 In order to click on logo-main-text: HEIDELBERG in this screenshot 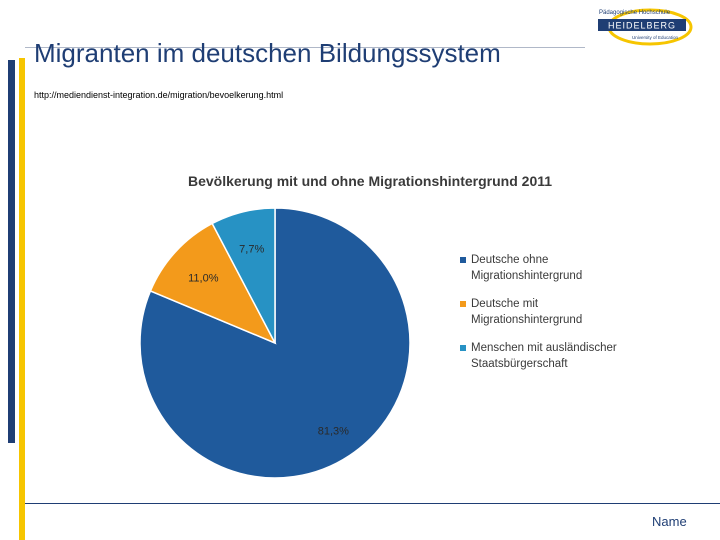, I will do `click(642, 26)`.